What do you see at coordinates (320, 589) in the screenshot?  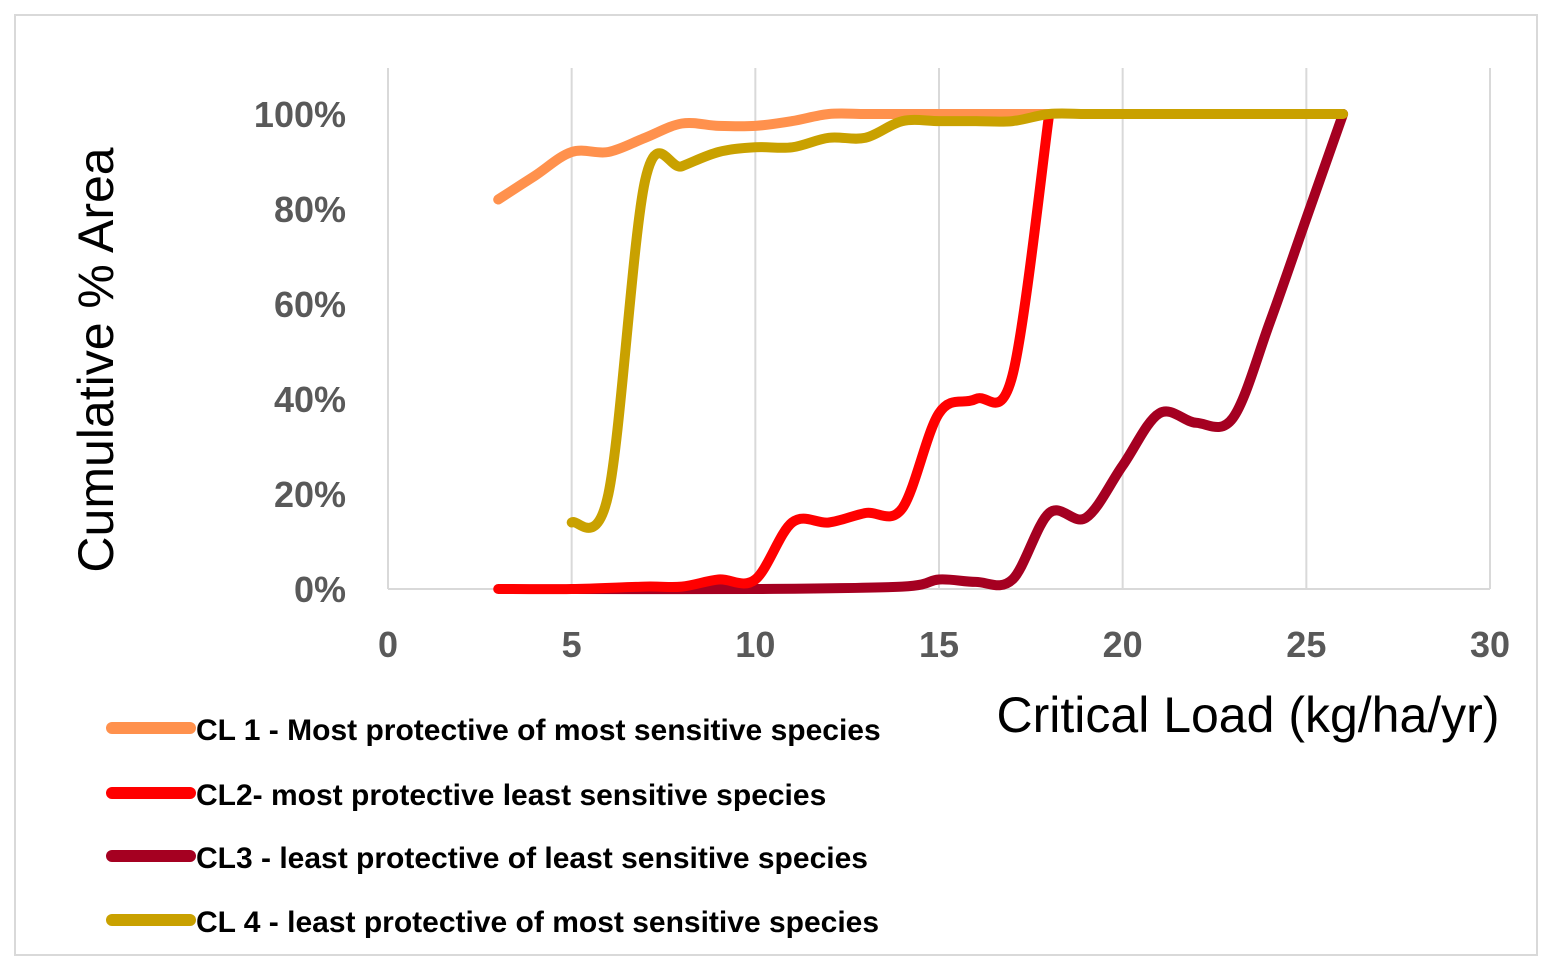 I see `y-tick-label: 0%` at bounding box center [320, 589].